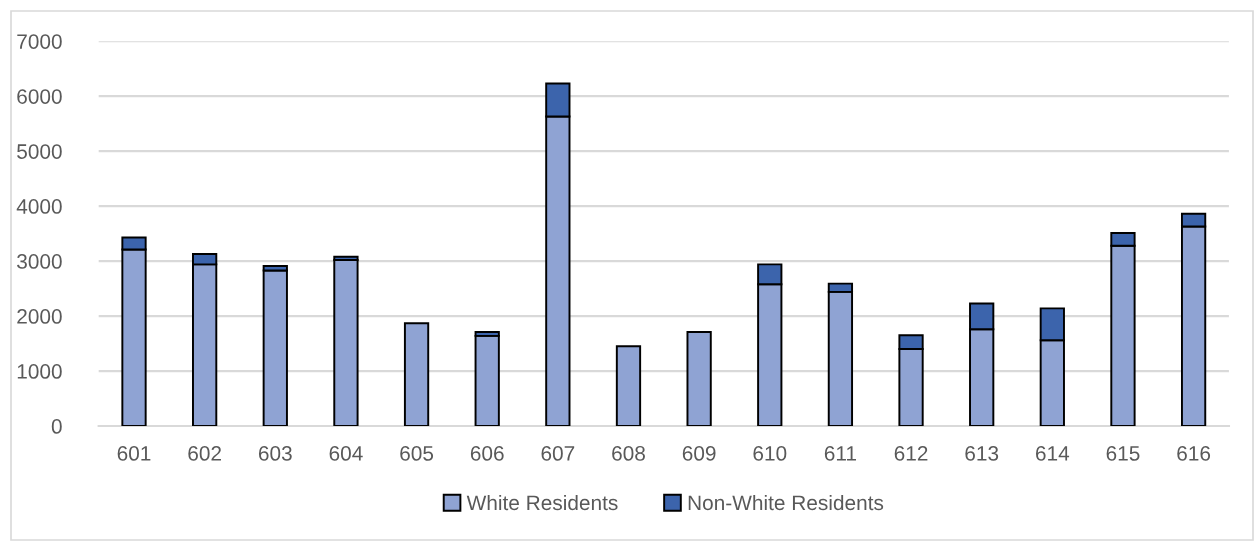 This screenshot has height=542, width=1254. Describe the element at coordinates (134, 453) in the screenshot. I see `x-tick-label: 601` at that location.